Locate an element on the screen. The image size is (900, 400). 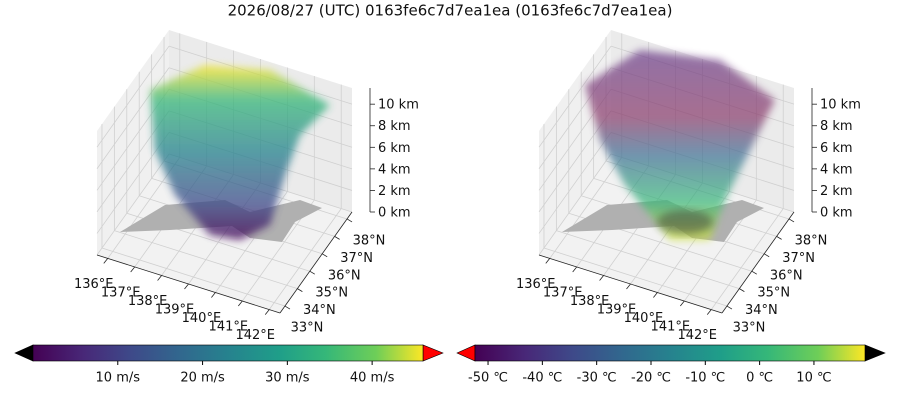
colorbar-tick-label: 40 m/s is located at coordinates (372, 378).